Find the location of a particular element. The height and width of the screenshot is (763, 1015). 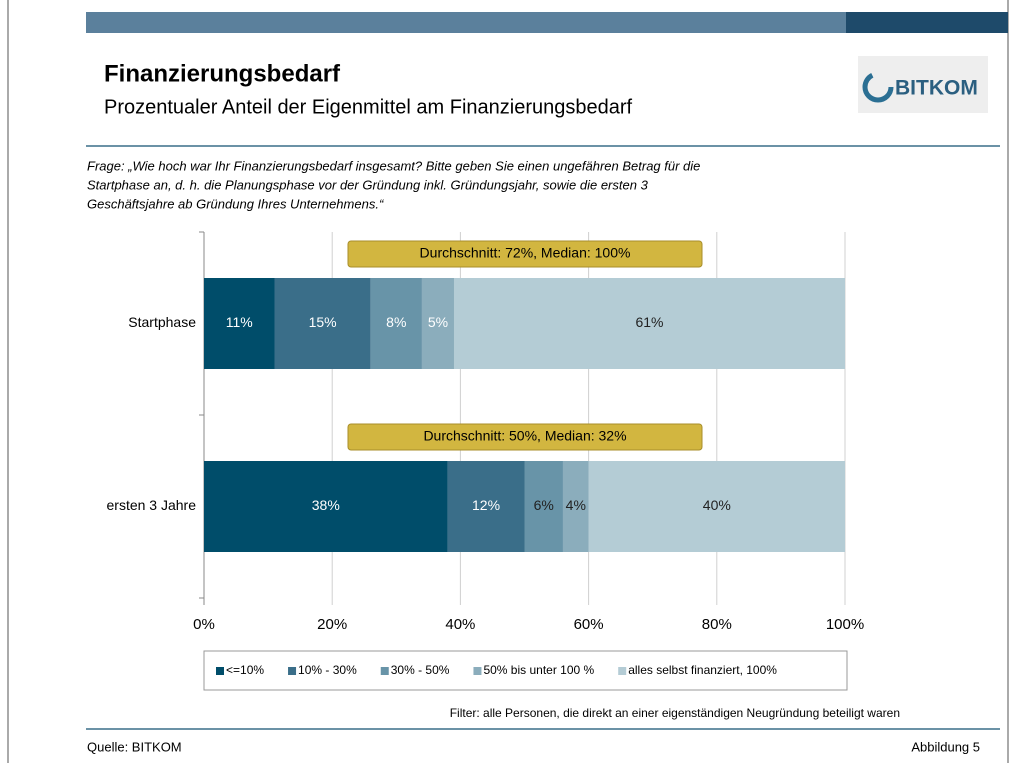

y-tick-label: ersten 3 Jahre is located at coordinates (152, 505).